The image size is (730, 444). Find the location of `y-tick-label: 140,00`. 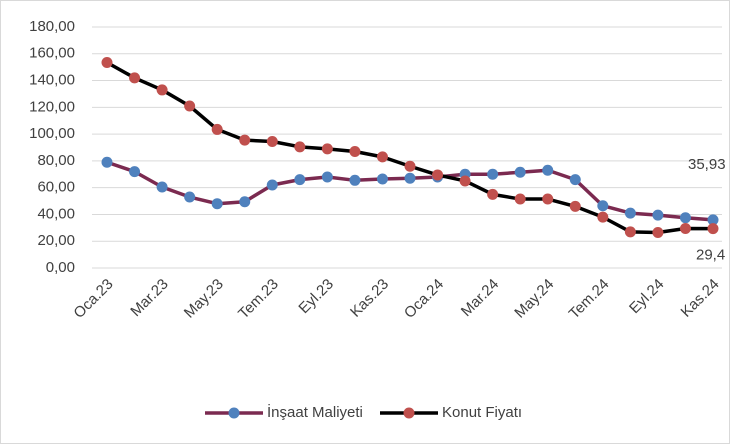

y-tick-label: 140,00 is located at coordinates (52, 80).